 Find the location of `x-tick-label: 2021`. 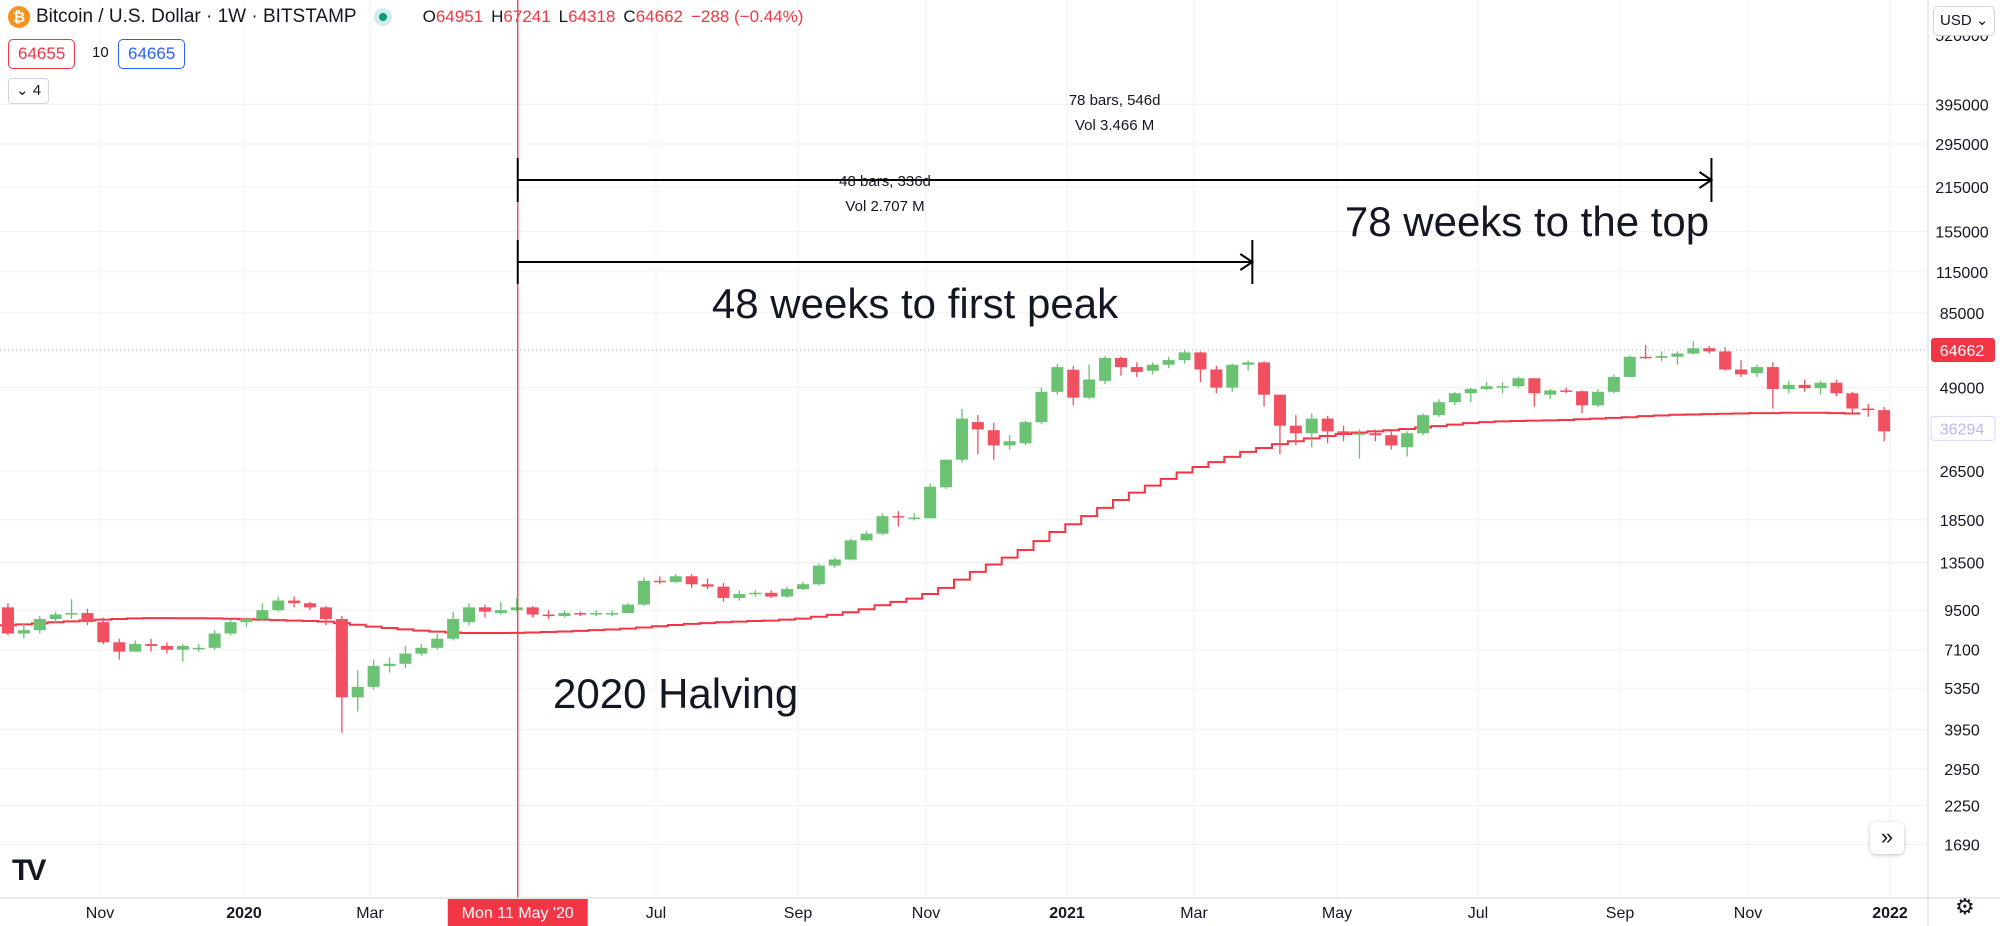

x-tick-label: 2021 is located at coordinates (1067, 913).